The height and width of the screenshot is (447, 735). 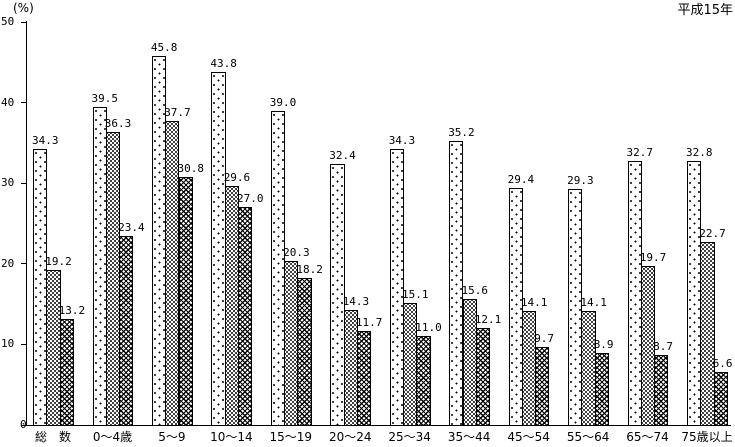 What do you see at coordinates (409, 437) in the screenshot?
I see `x-axis-category-label: 25〜34` at bounding box center [409, 437].